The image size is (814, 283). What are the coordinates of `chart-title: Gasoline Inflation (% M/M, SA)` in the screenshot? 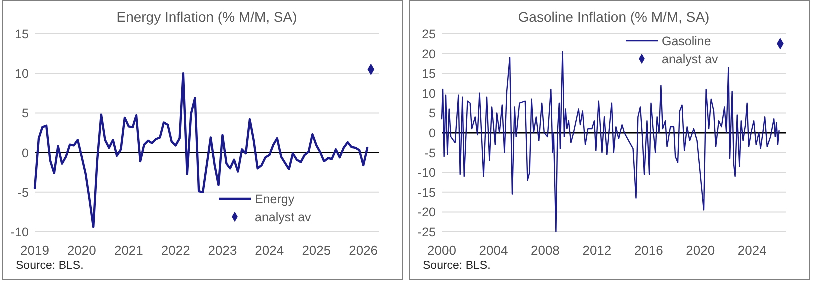 It's located at (614, 17).